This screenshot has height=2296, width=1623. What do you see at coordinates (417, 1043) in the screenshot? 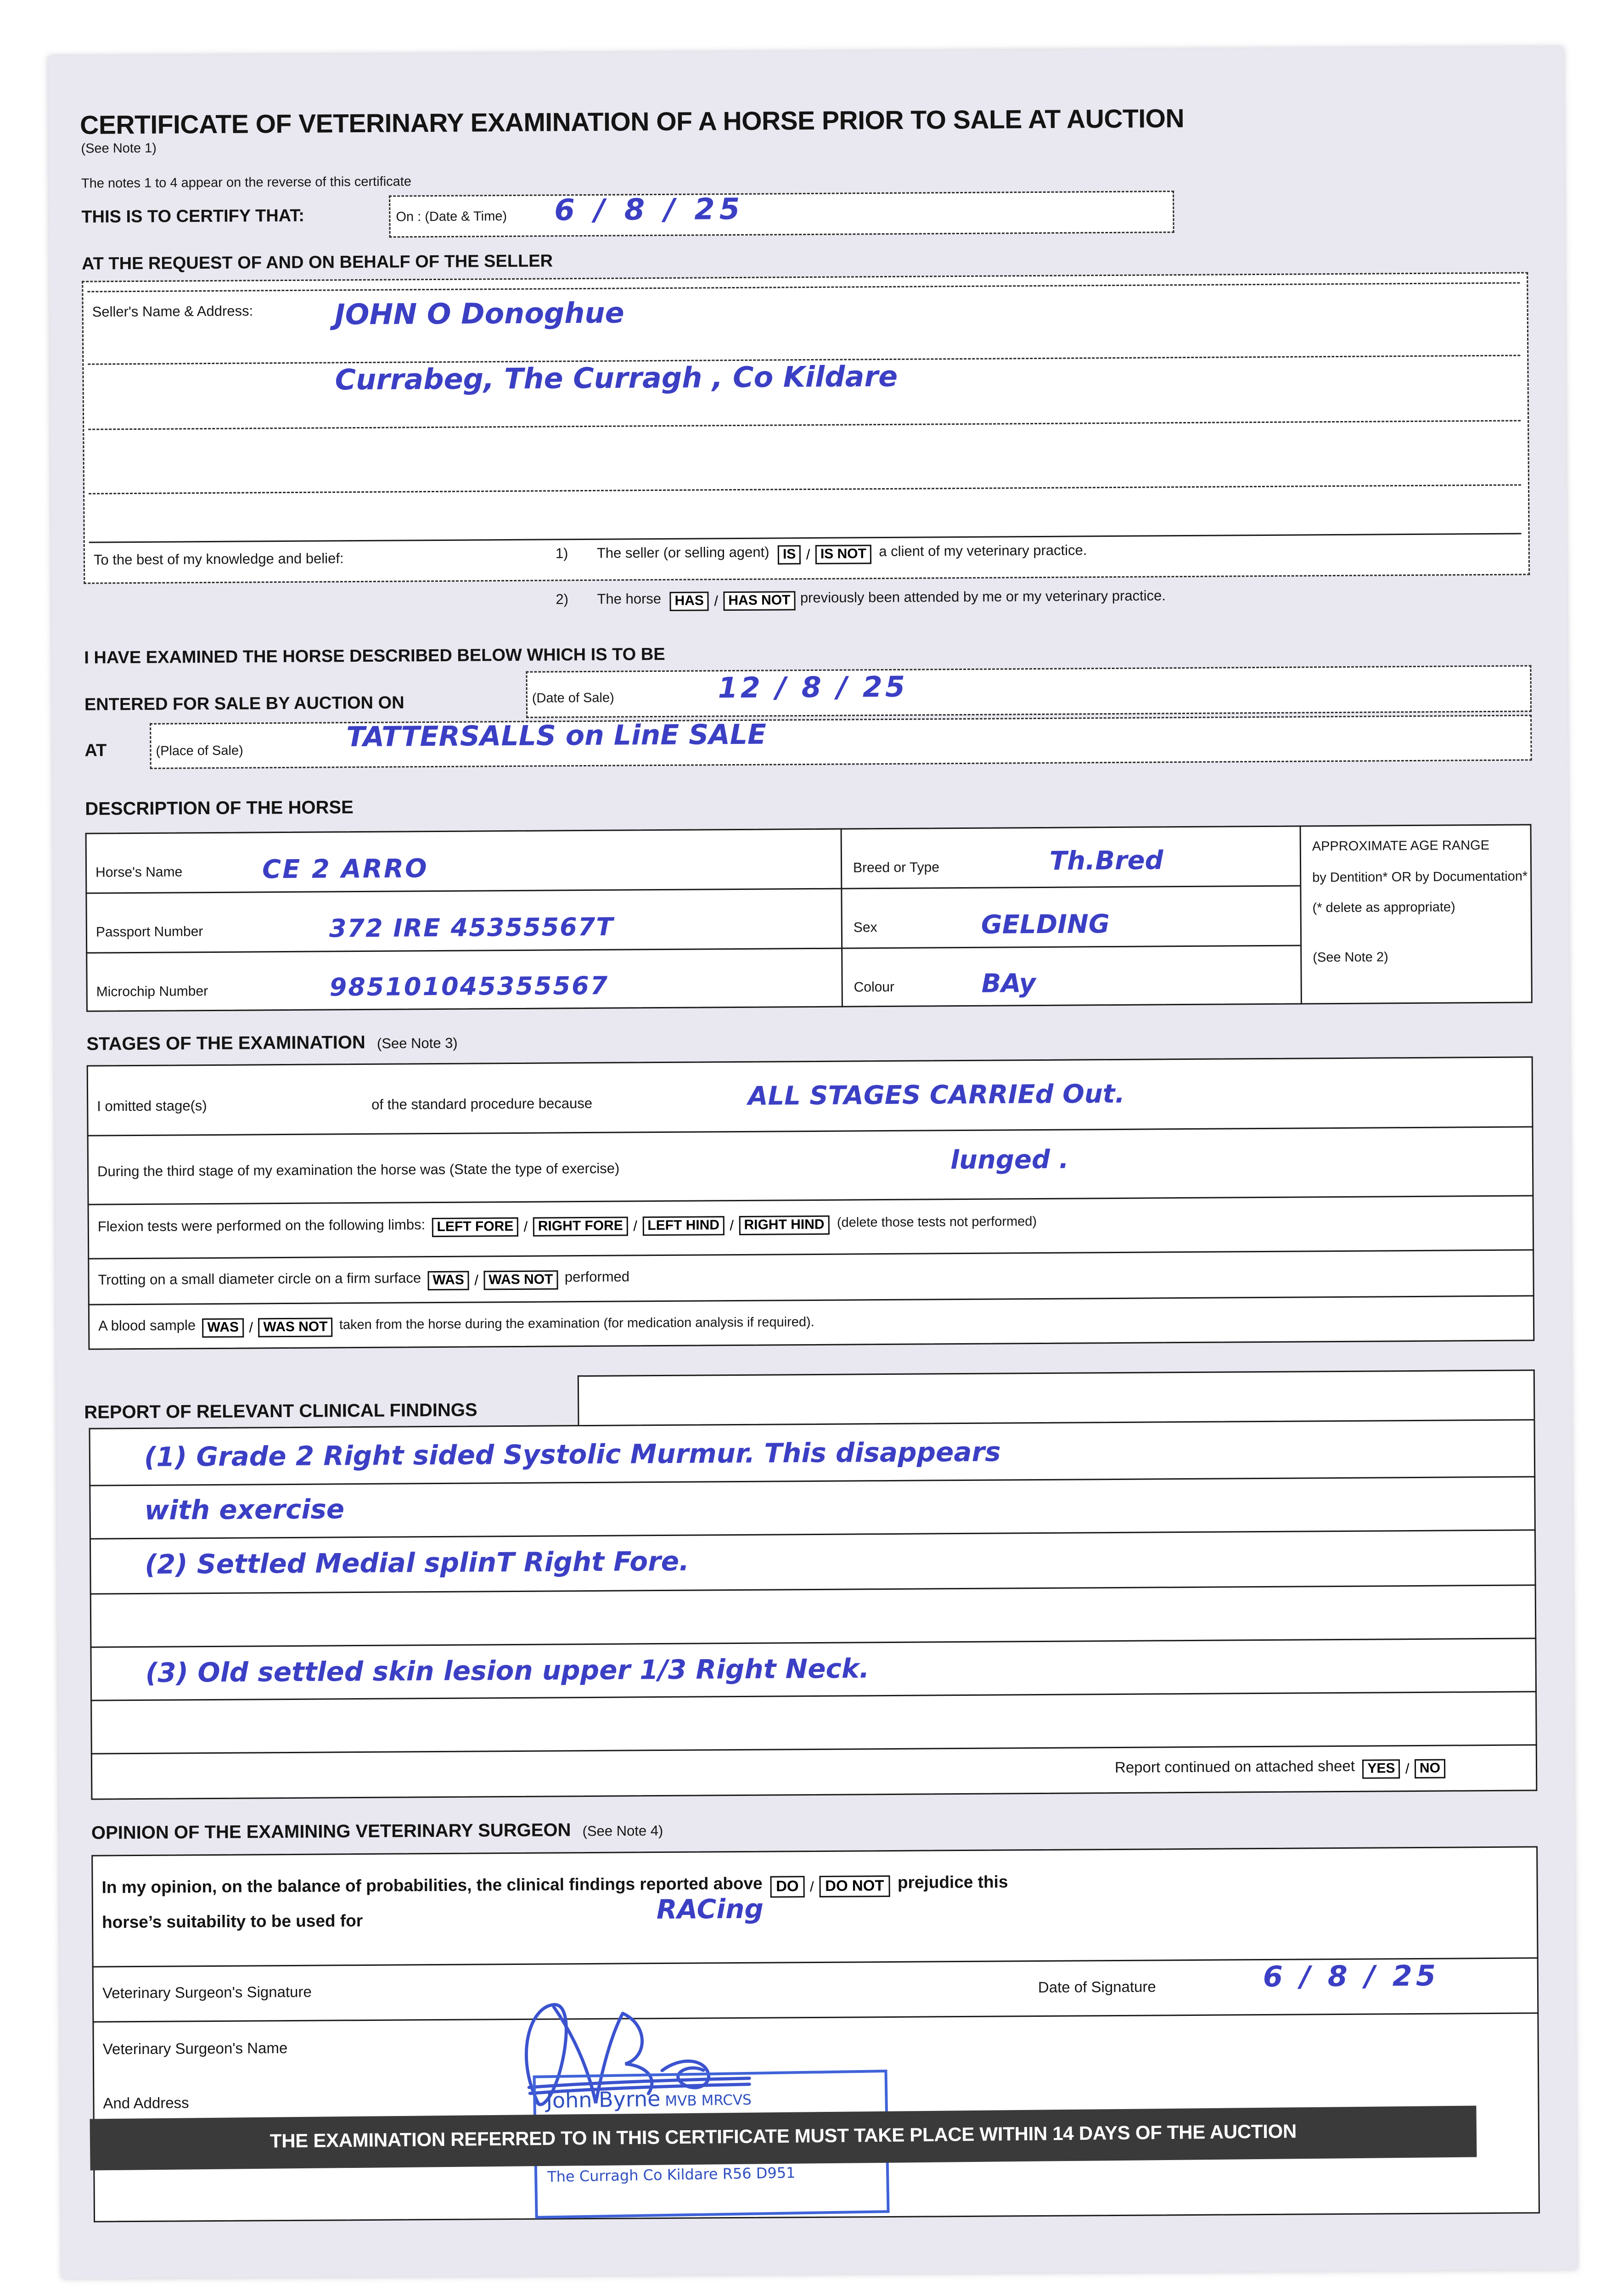
I see `stages-heading-note: (See Note 3)` at bounding box center [417, 1043].